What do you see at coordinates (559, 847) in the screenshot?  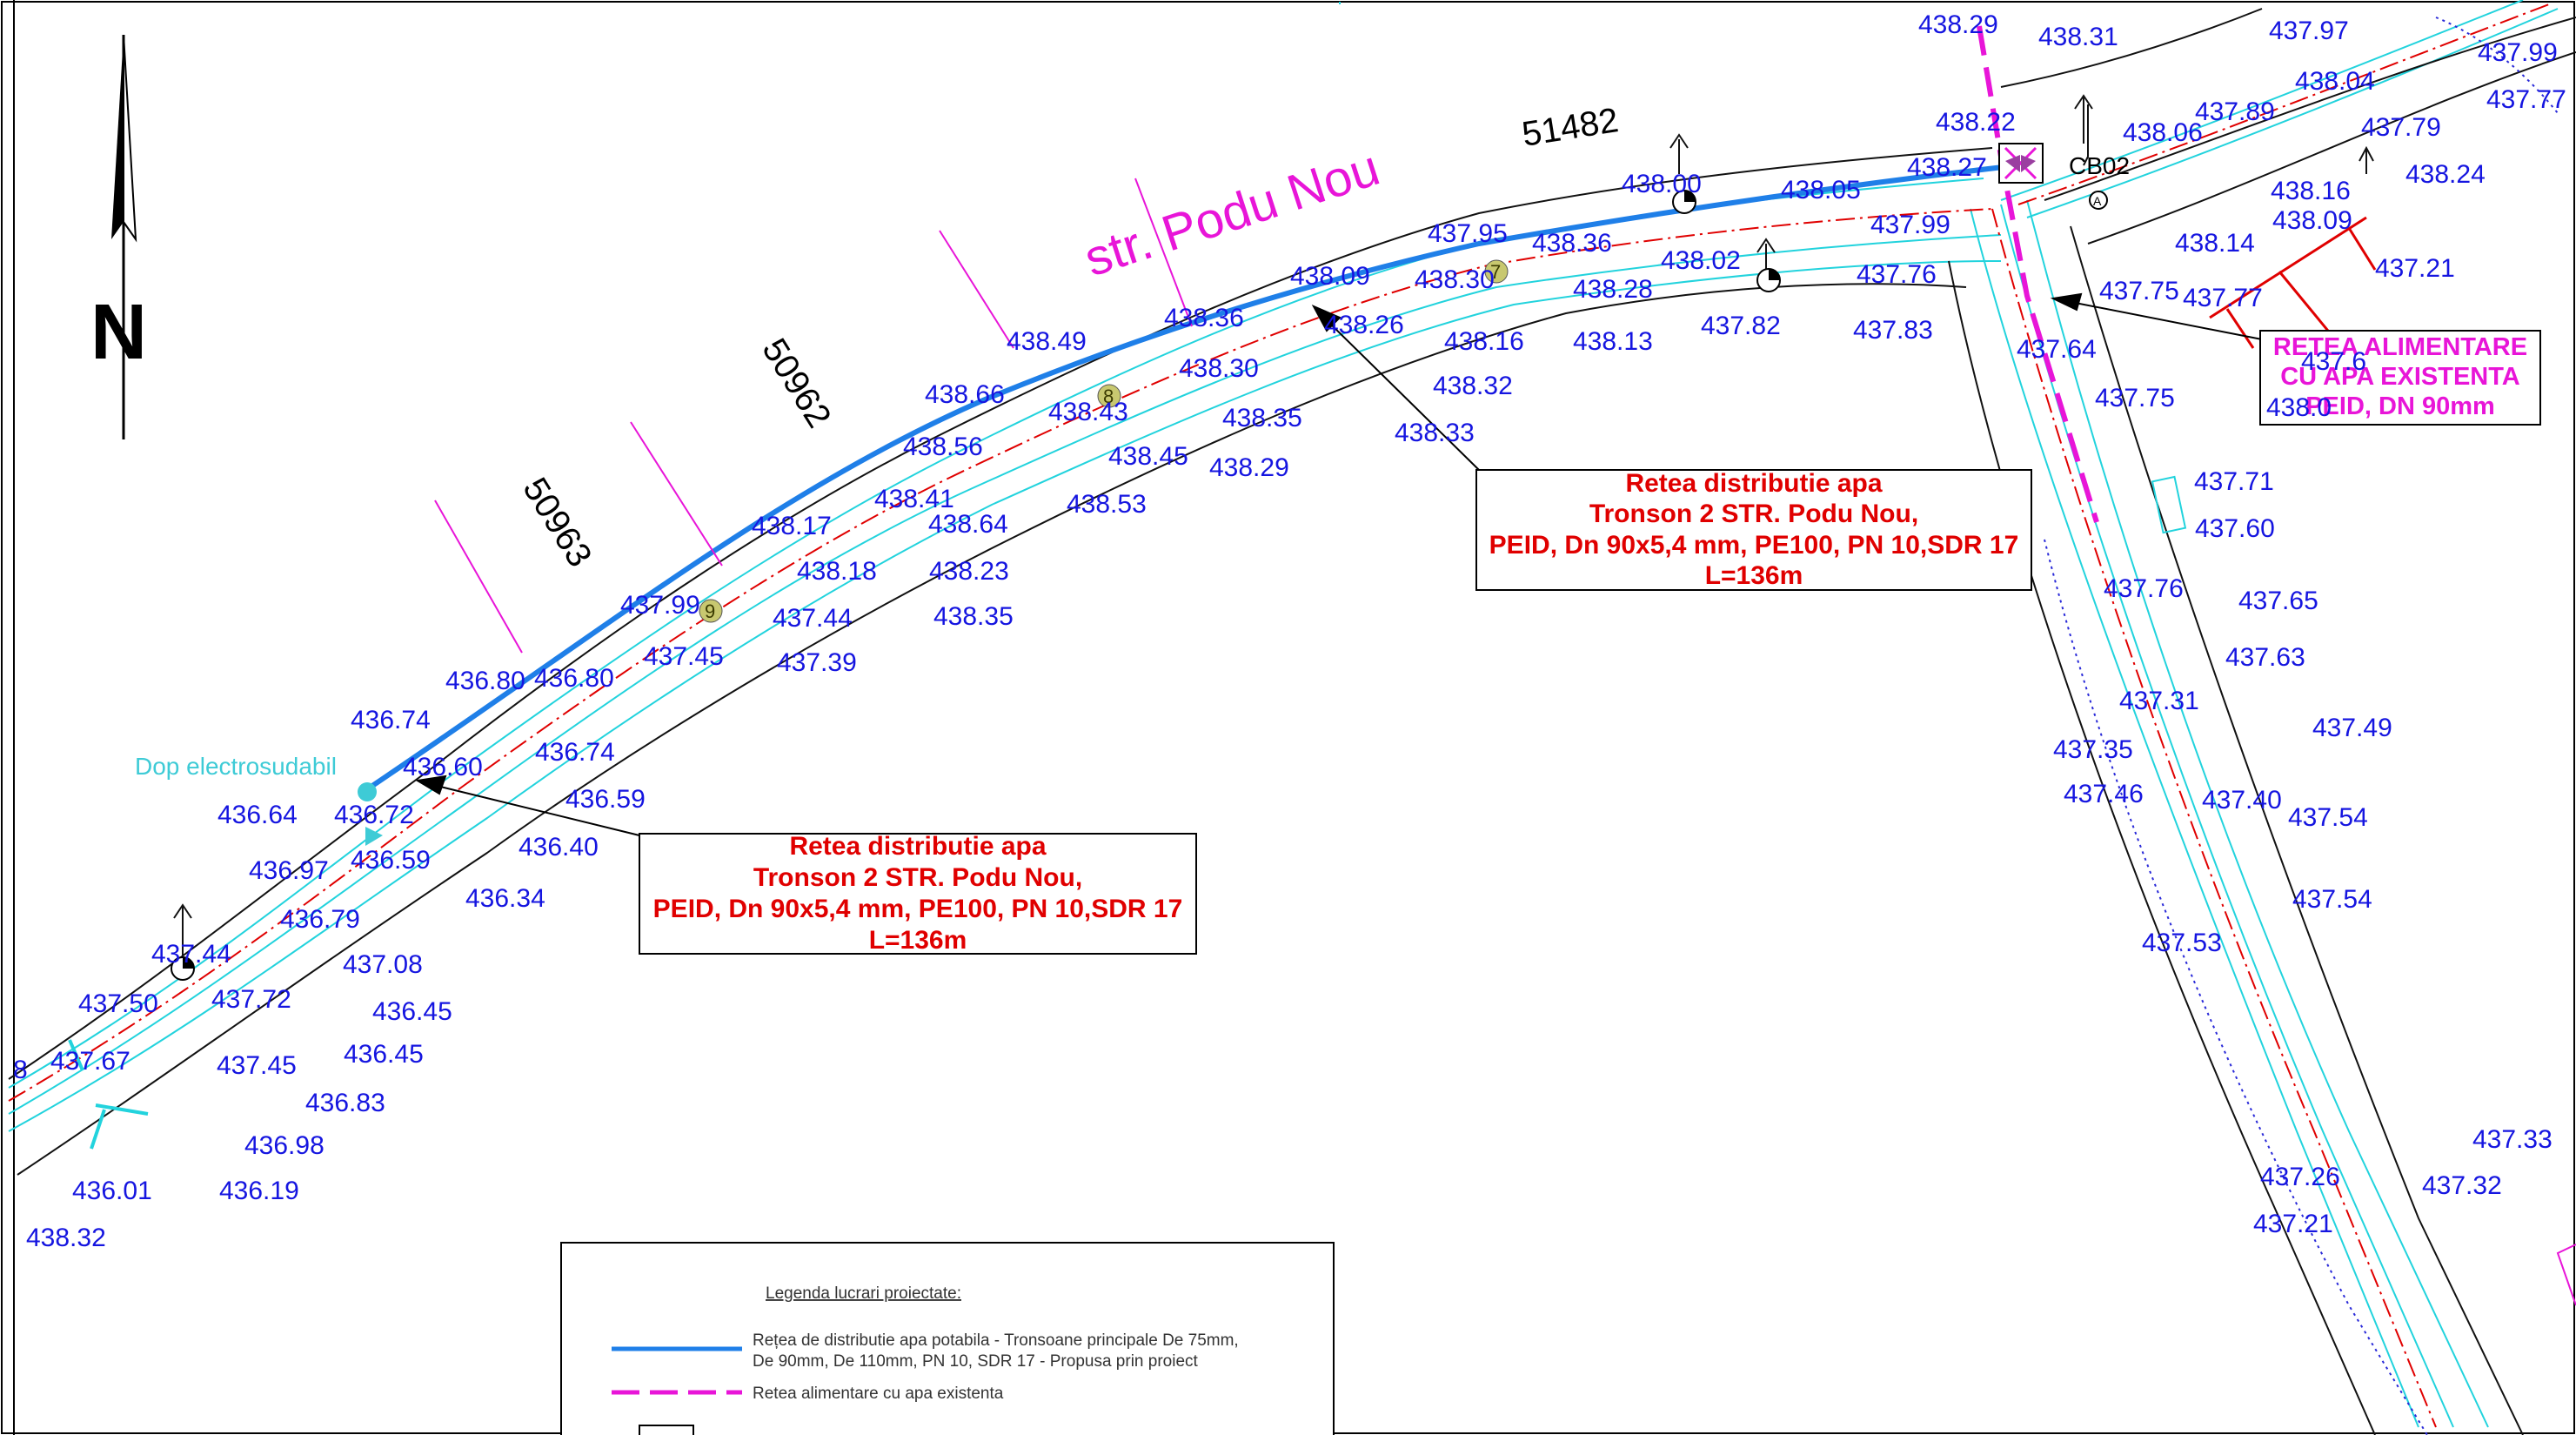 I see `elevation-label: 436.40` at bounding box center [559, 847].